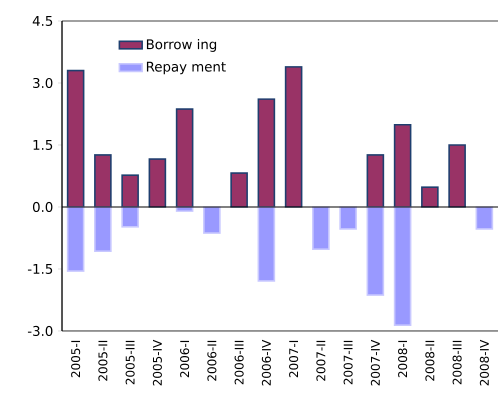  What do you see at coordinates (75, 359) in the screenshot?
I see `x-tick-label: 2005-I` at bounding box center [75, 359].